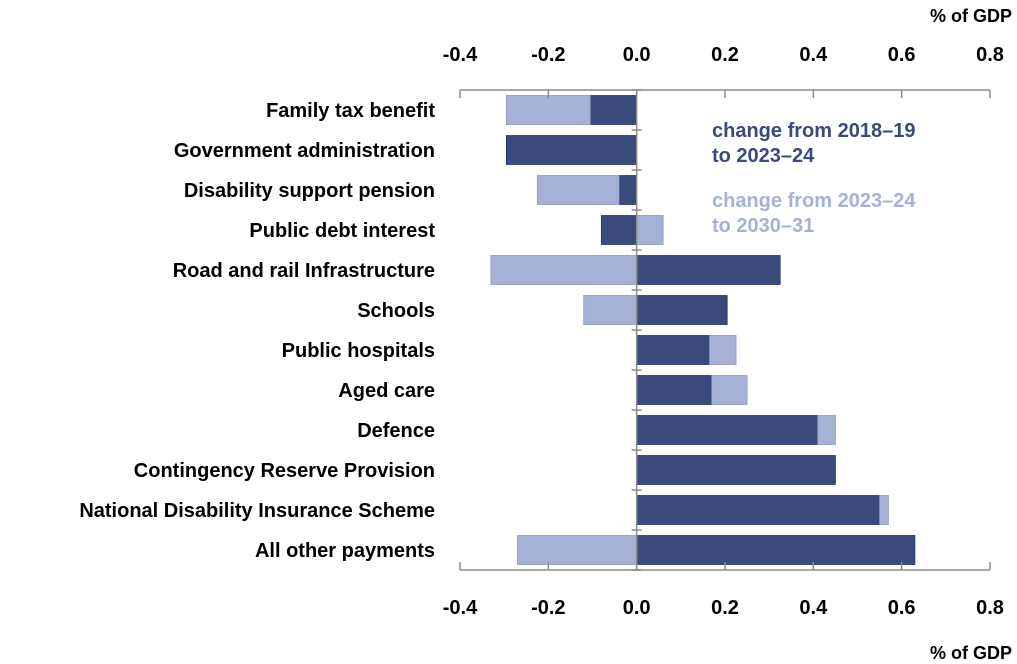  Describe the element at coordinates (396, 431) in the screenshot. I see `category-label: Defence` at that location.